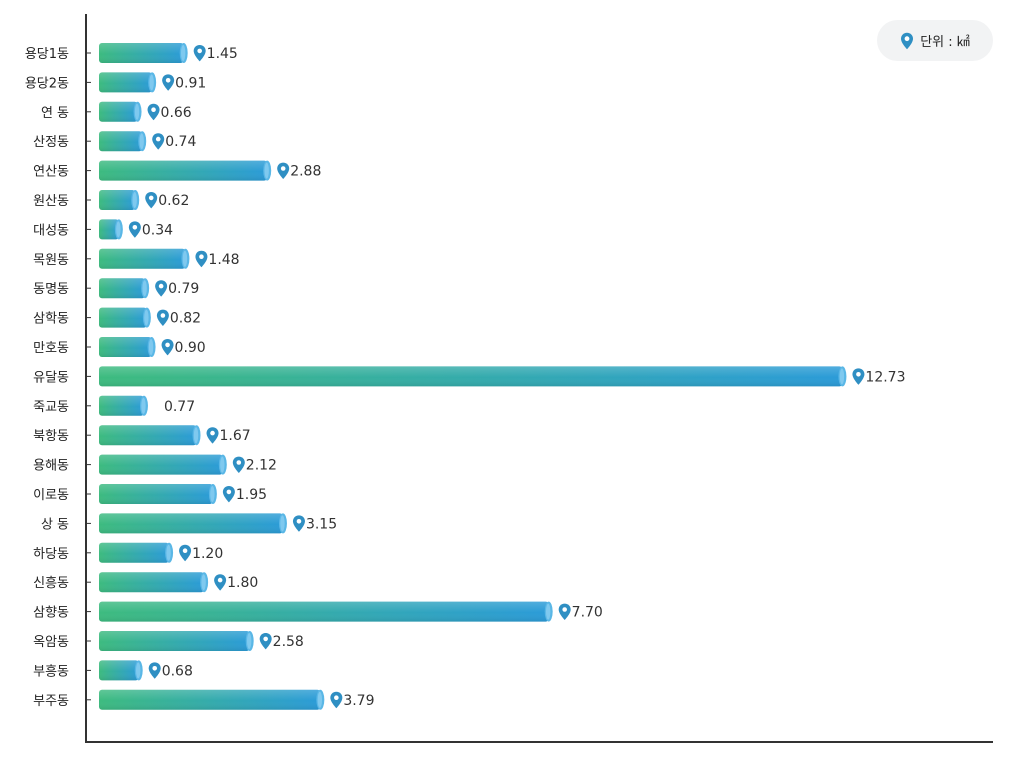  Describe the element at coordinates (51, 466) in the screenshot. I see `category-label: 용해동` at that location.